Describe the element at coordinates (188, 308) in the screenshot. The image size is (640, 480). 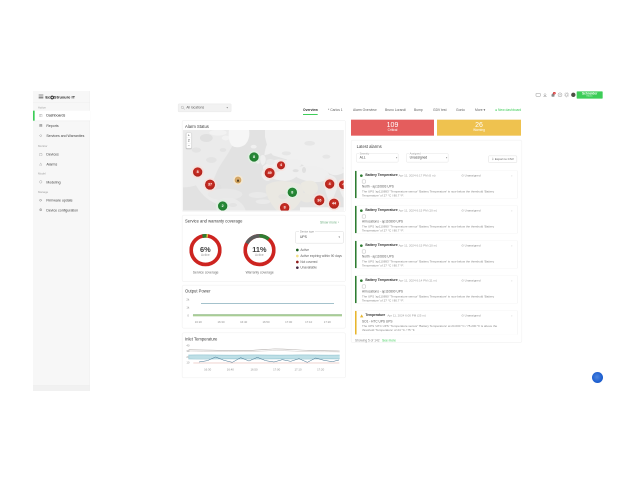
I see `svg-text: 1k` at that location.